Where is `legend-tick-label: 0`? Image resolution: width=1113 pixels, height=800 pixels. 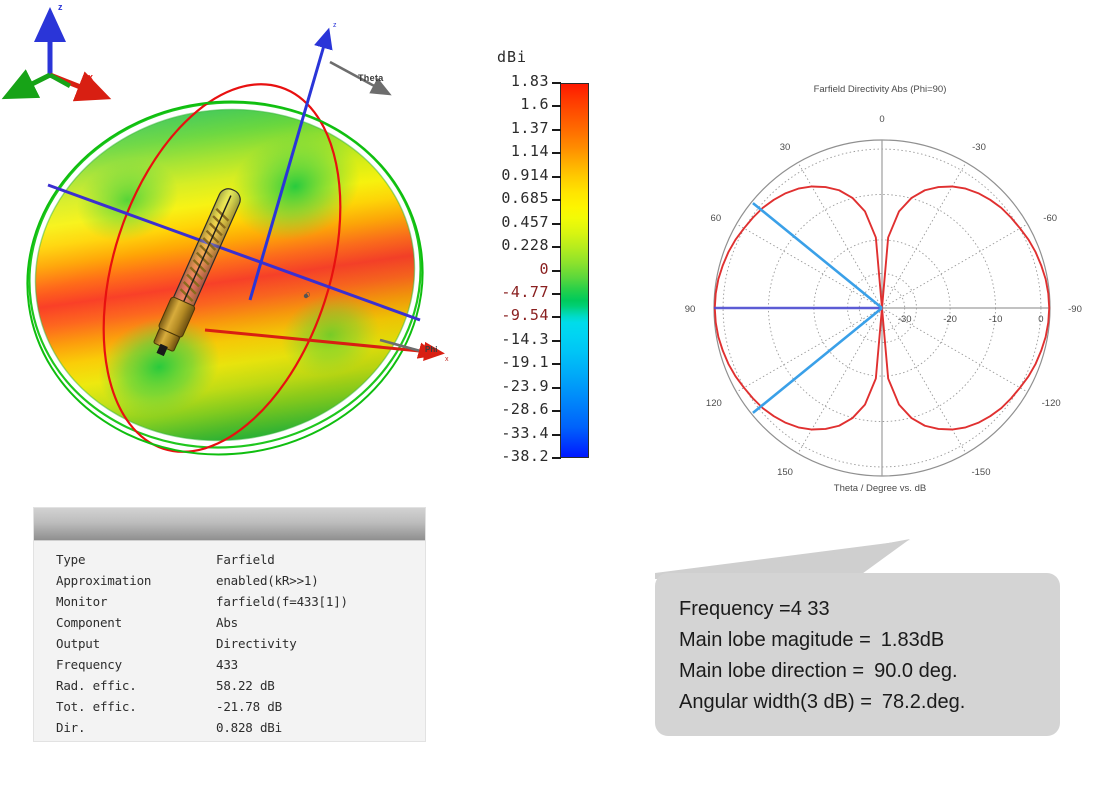
legend-tick-label: 0 is located at coordinates (544, 269).